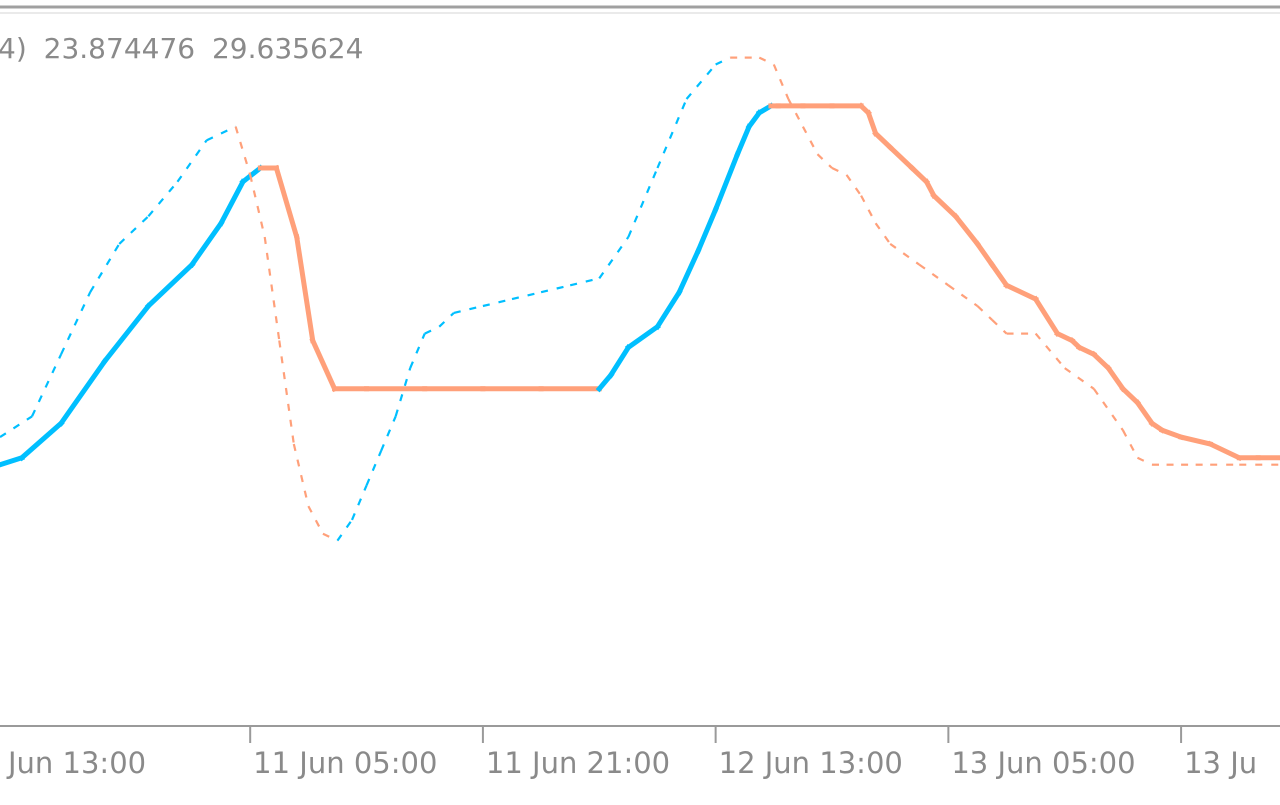  What do you see at coordinates (1220, 763) in the screenshot?
I see `x-tick-label: 13 Ju` at bounding box center [1220, 763].